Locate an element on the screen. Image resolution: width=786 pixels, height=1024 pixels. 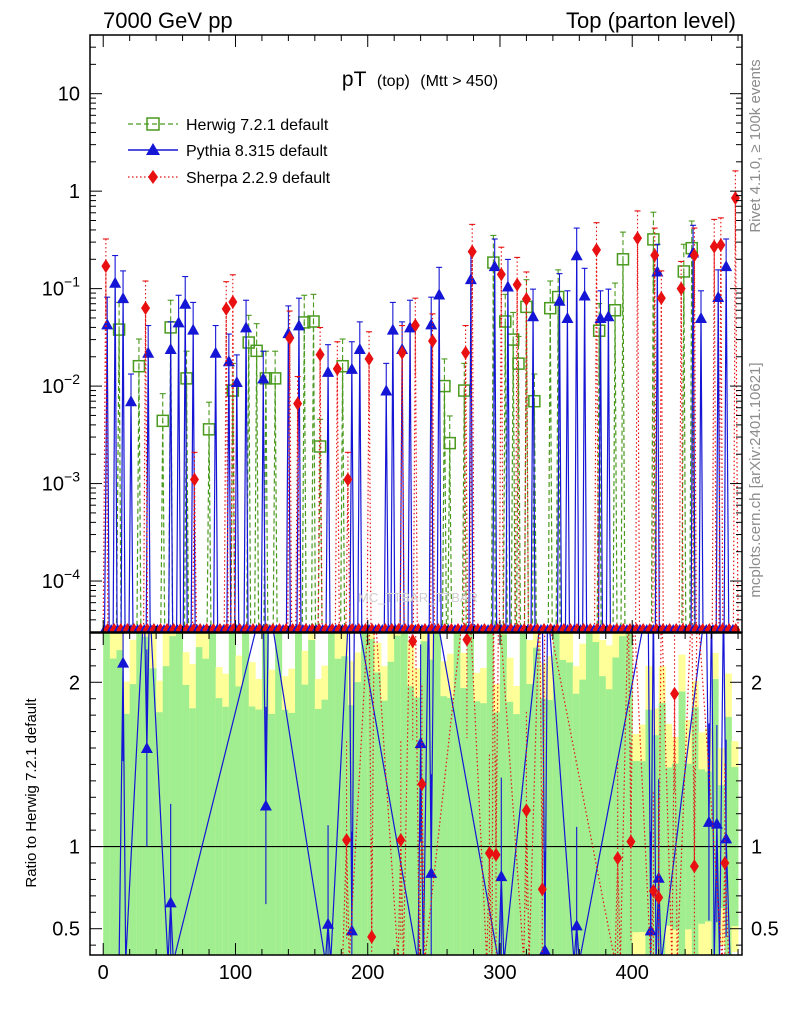
plot-title-sub1: (top) is located at coordinates (393, 81).